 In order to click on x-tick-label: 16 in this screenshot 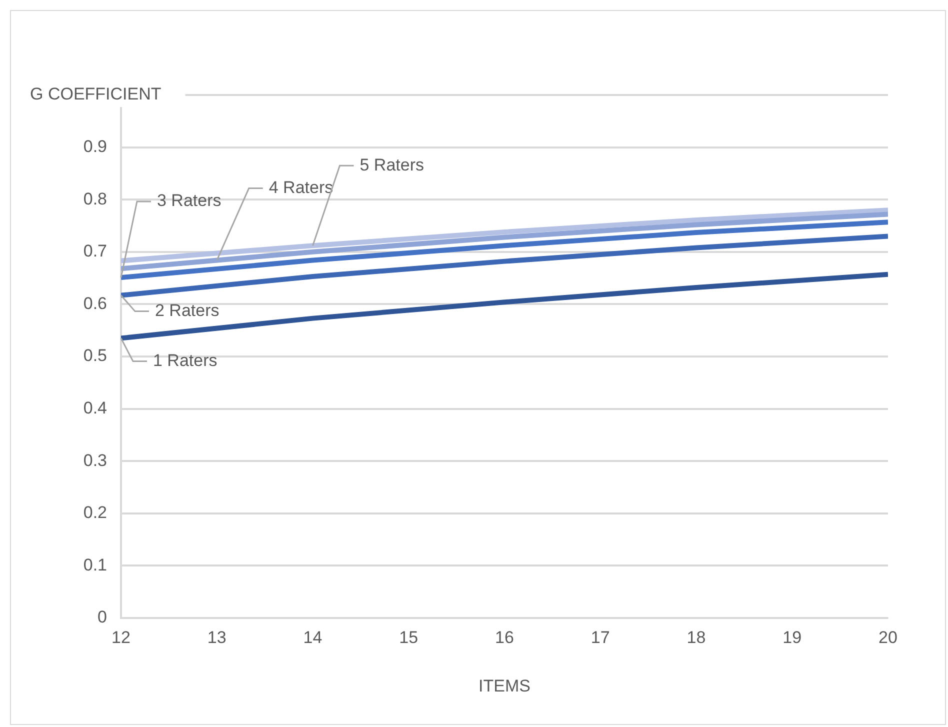, I will do `click(504, 637)`.